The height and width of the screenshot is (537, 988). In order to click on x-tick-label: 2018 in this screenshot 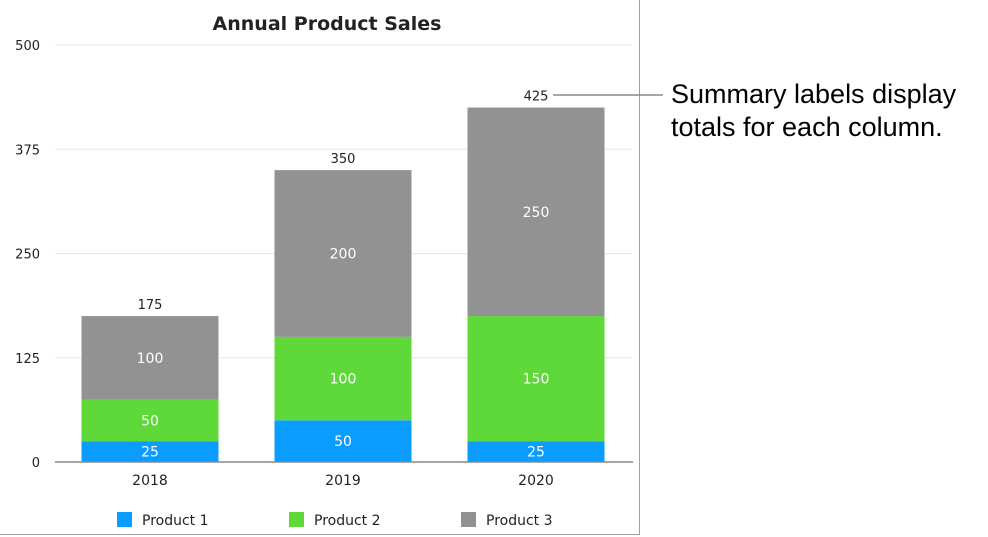, I will do `click(150, 481)`.